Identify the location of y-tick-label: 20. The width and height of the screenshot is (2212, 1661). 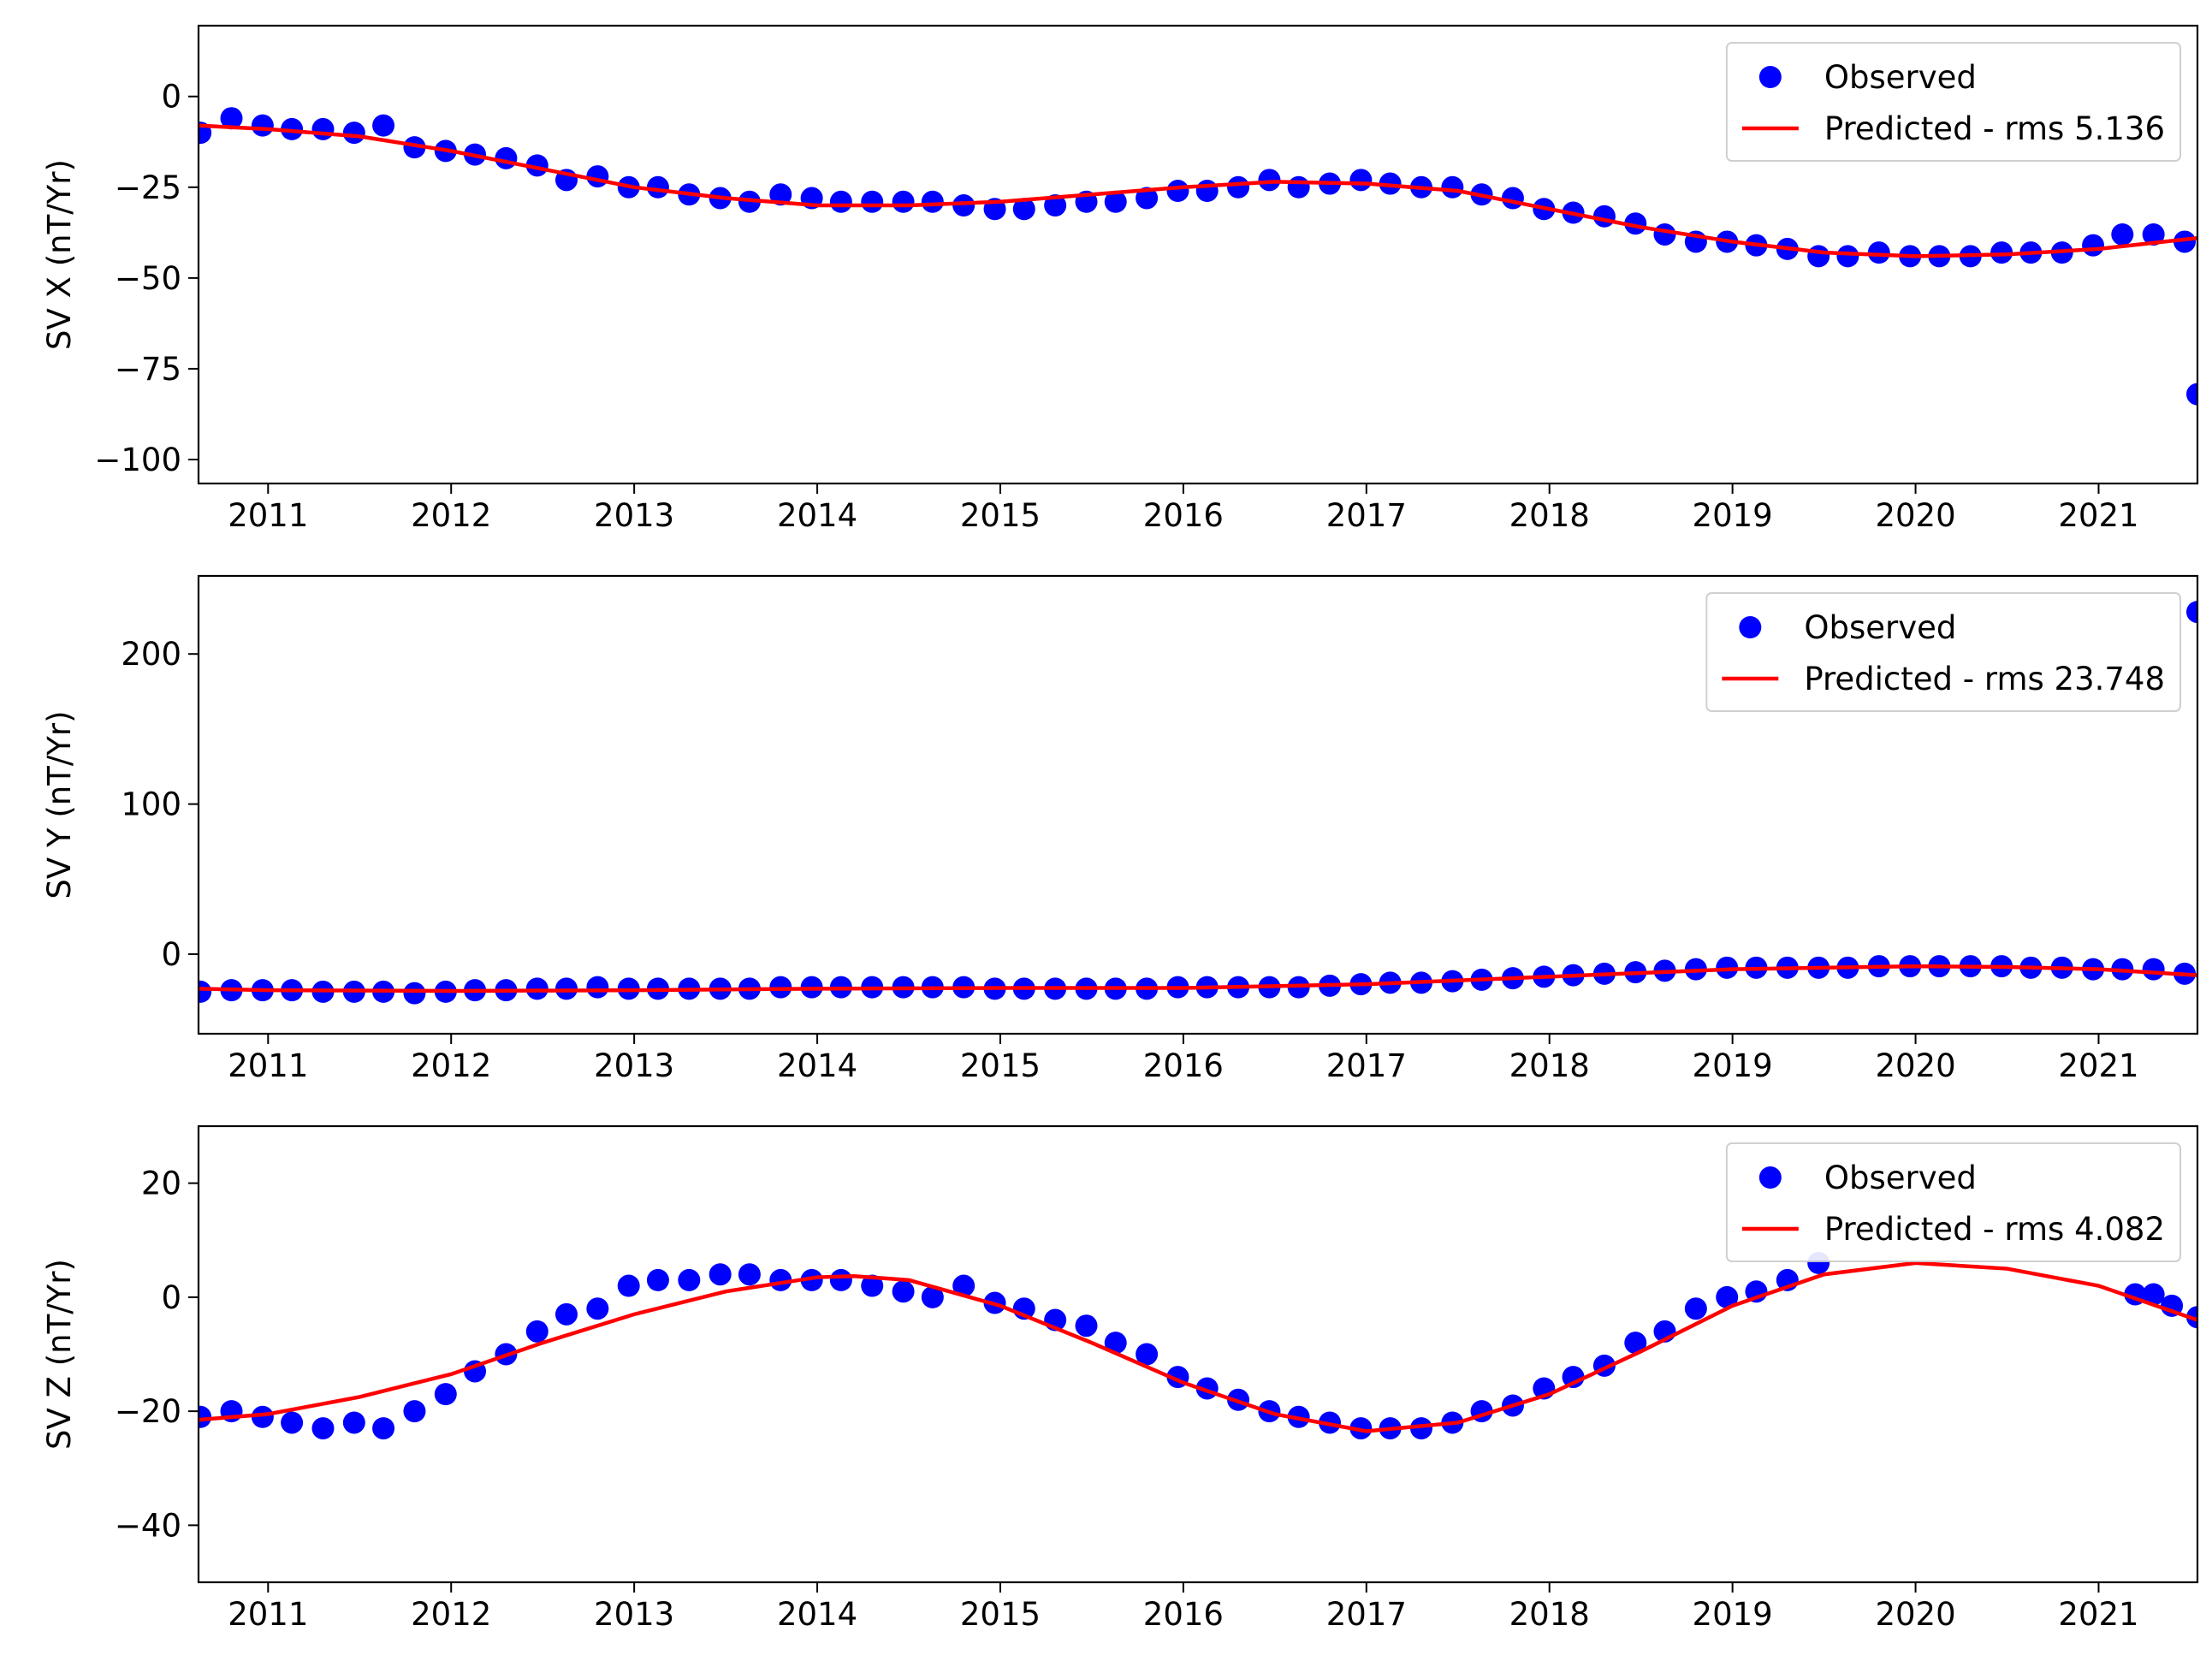
(161, 1184).